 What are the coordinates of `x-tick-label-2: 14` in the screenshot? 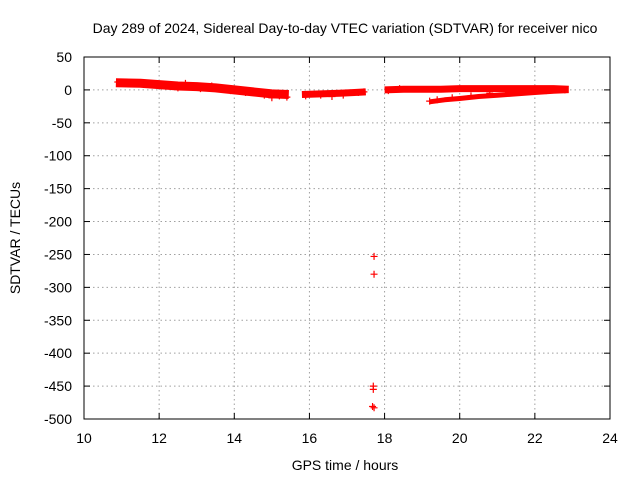 It's located at (234, 438).